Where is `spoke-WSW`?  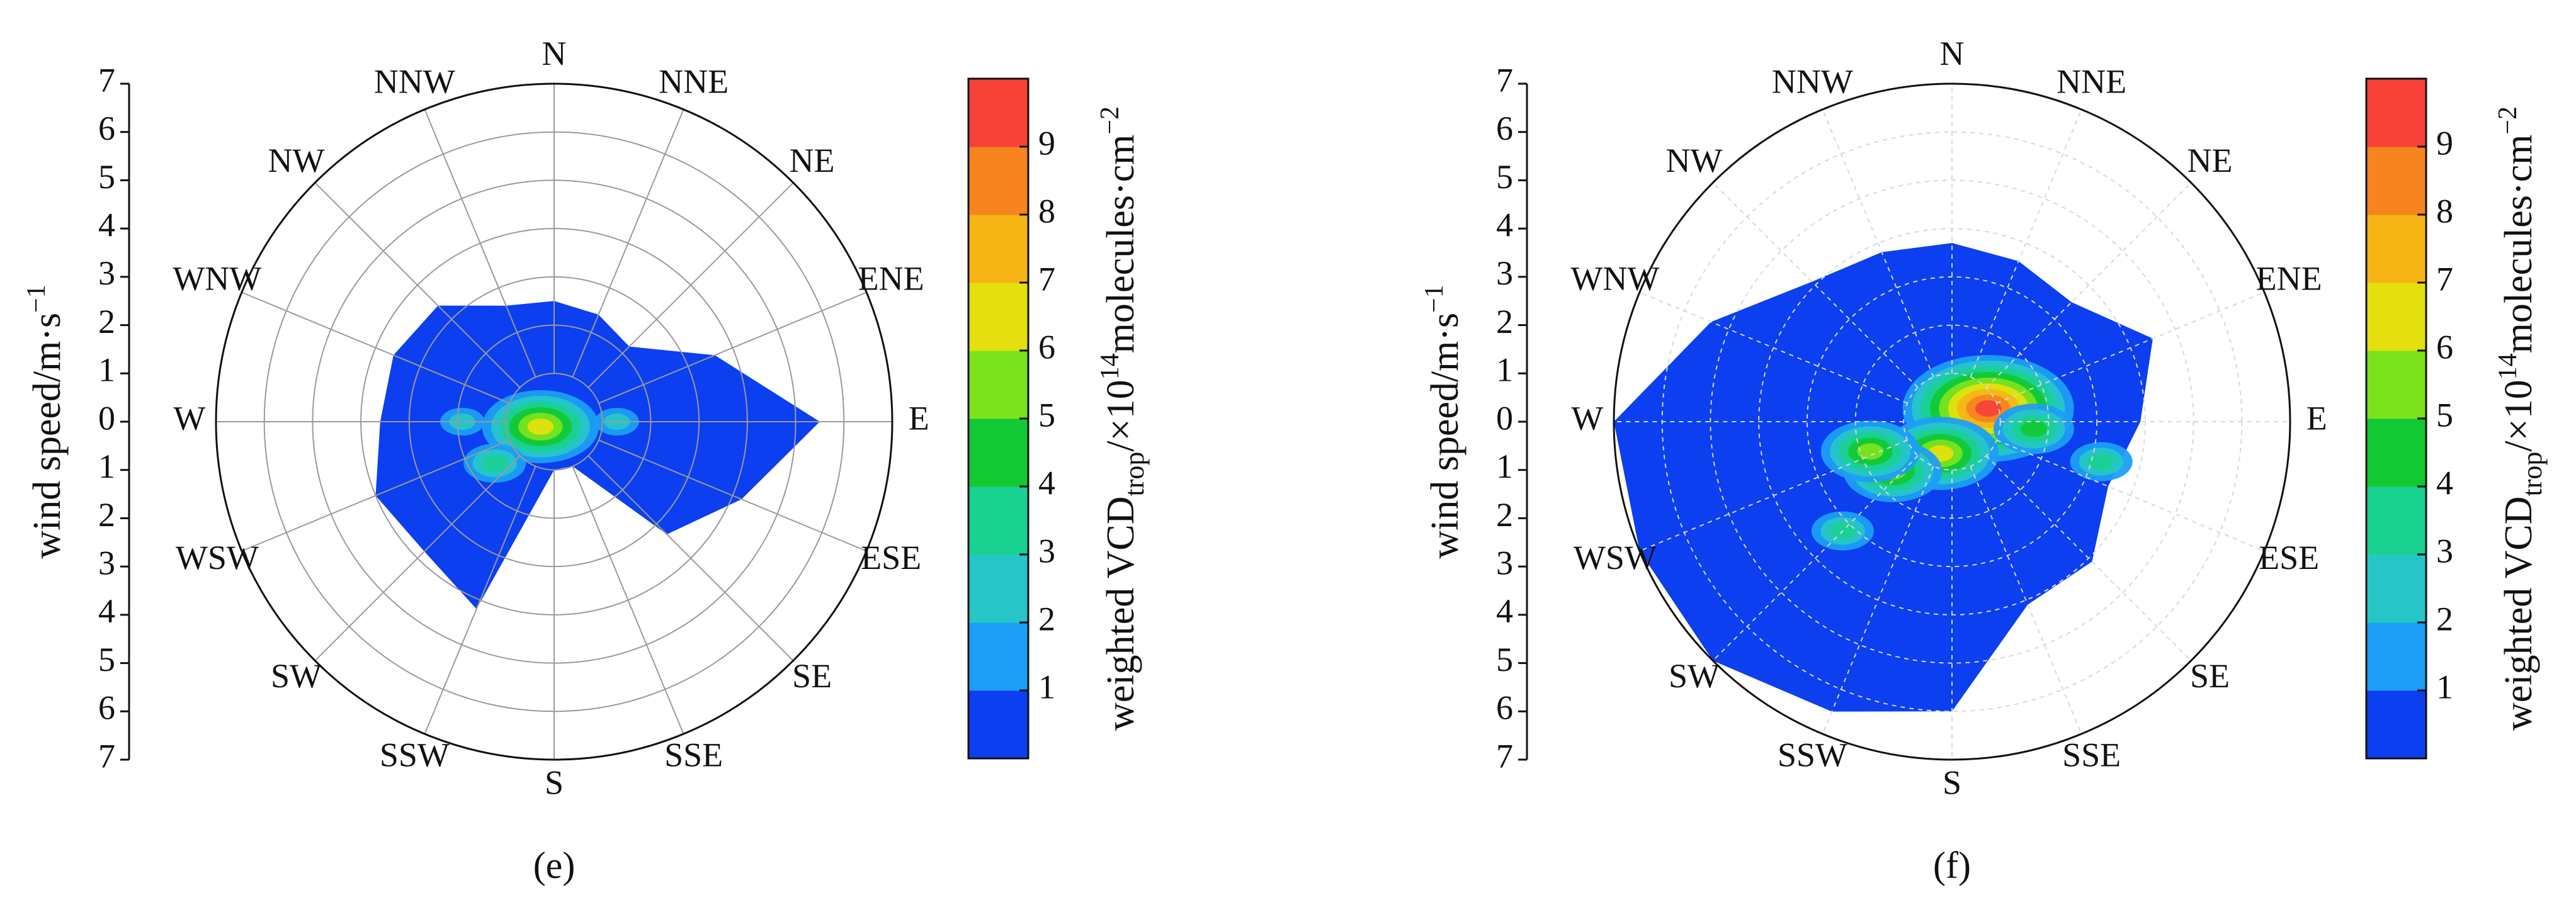
spoke-WSW is located at coordinates (375, 495).